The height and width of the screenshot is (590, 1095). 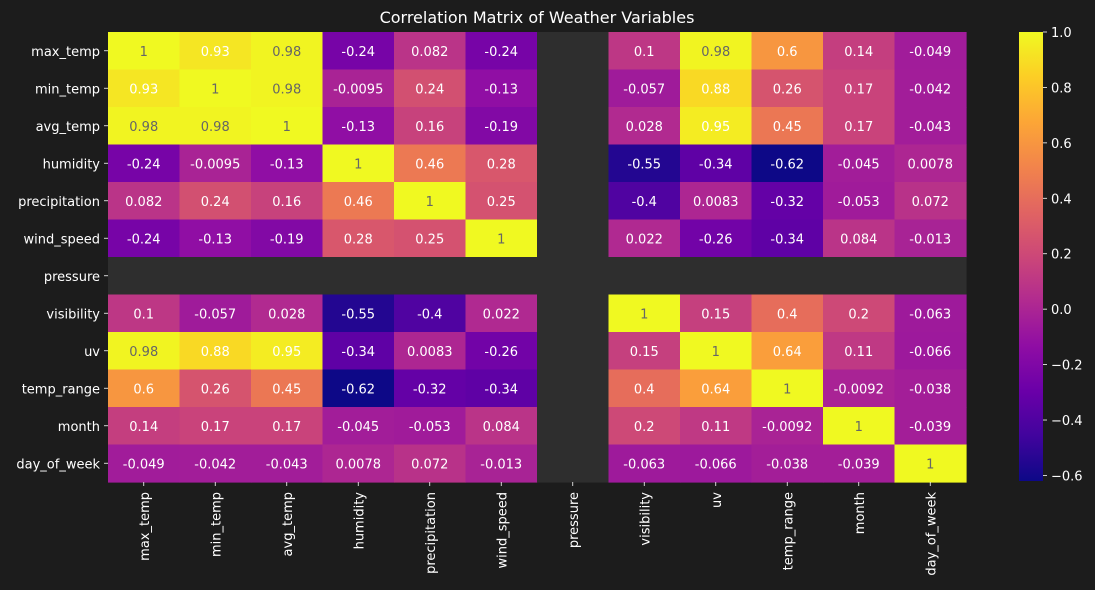 What do you see at coordinates (358, 127) in the screenshot?
I see `cell-value-label: -0.13` at bounding box center [358, 127].